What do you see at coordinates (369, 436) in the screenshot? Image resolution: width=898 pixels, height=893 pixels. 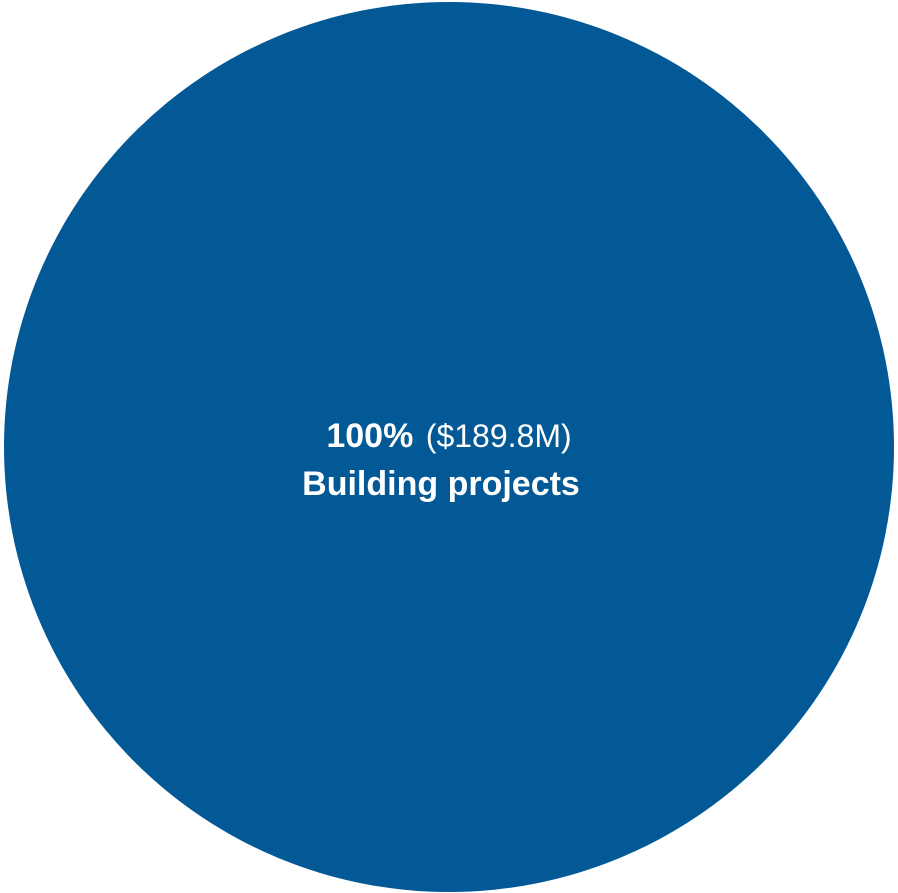 I see `slice-percent-label: 100%` at bounding box center [369, 436].